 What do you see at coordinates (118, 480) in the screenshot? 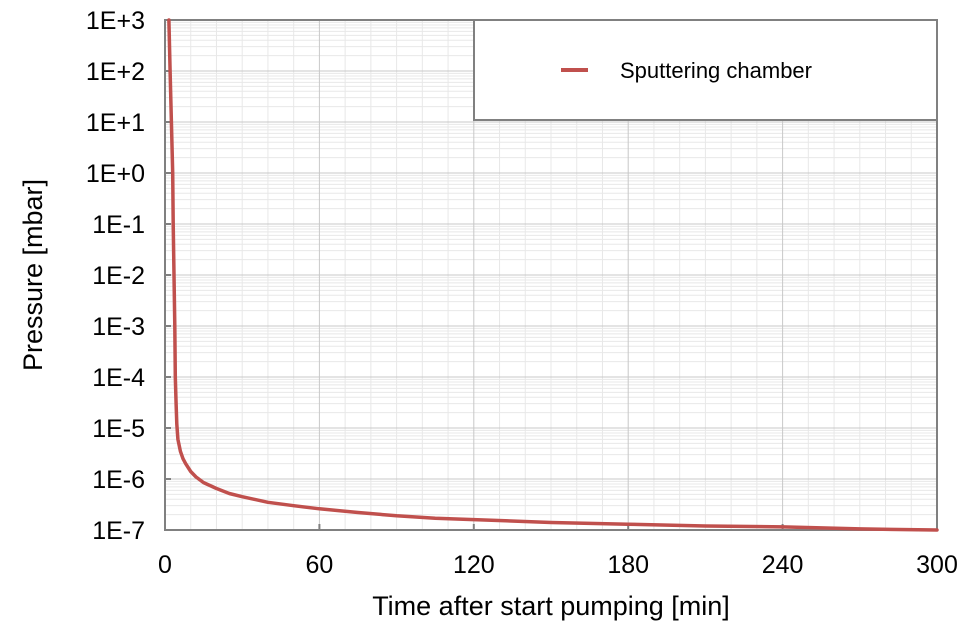
I see `y-tick-label: 1E-6` at bounding box center [118, 480].